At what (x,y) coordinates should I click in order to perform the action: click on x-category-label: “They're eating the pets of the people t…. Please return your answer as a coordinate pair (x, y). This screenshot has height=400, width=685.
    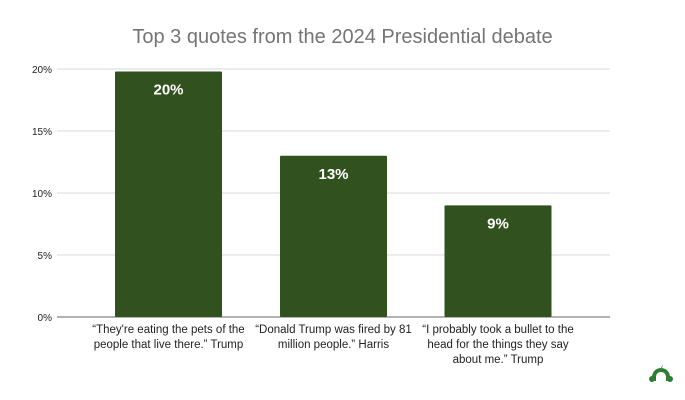
    Looking at the image, I should click on (168, 337).